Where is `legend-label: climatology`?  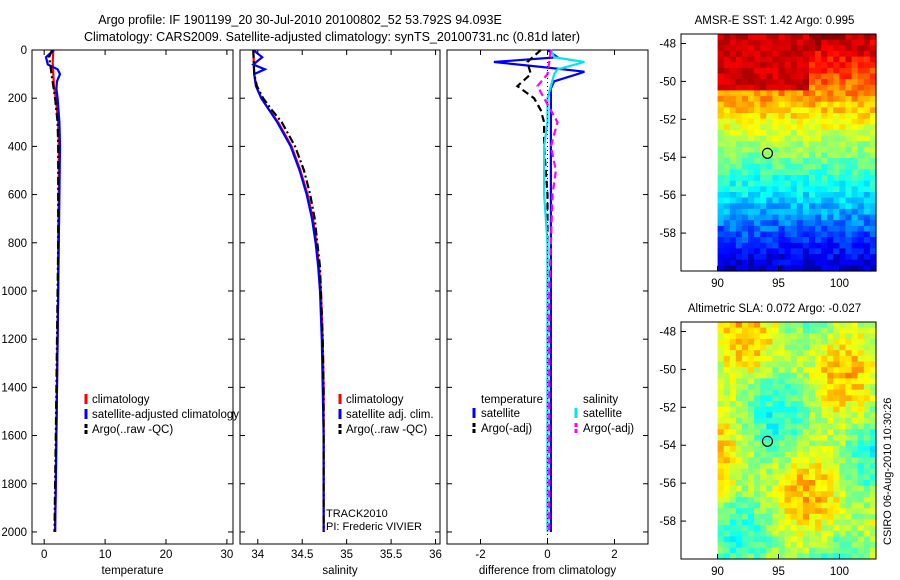 legend-label: climatology is located at coordinates (121, 400).